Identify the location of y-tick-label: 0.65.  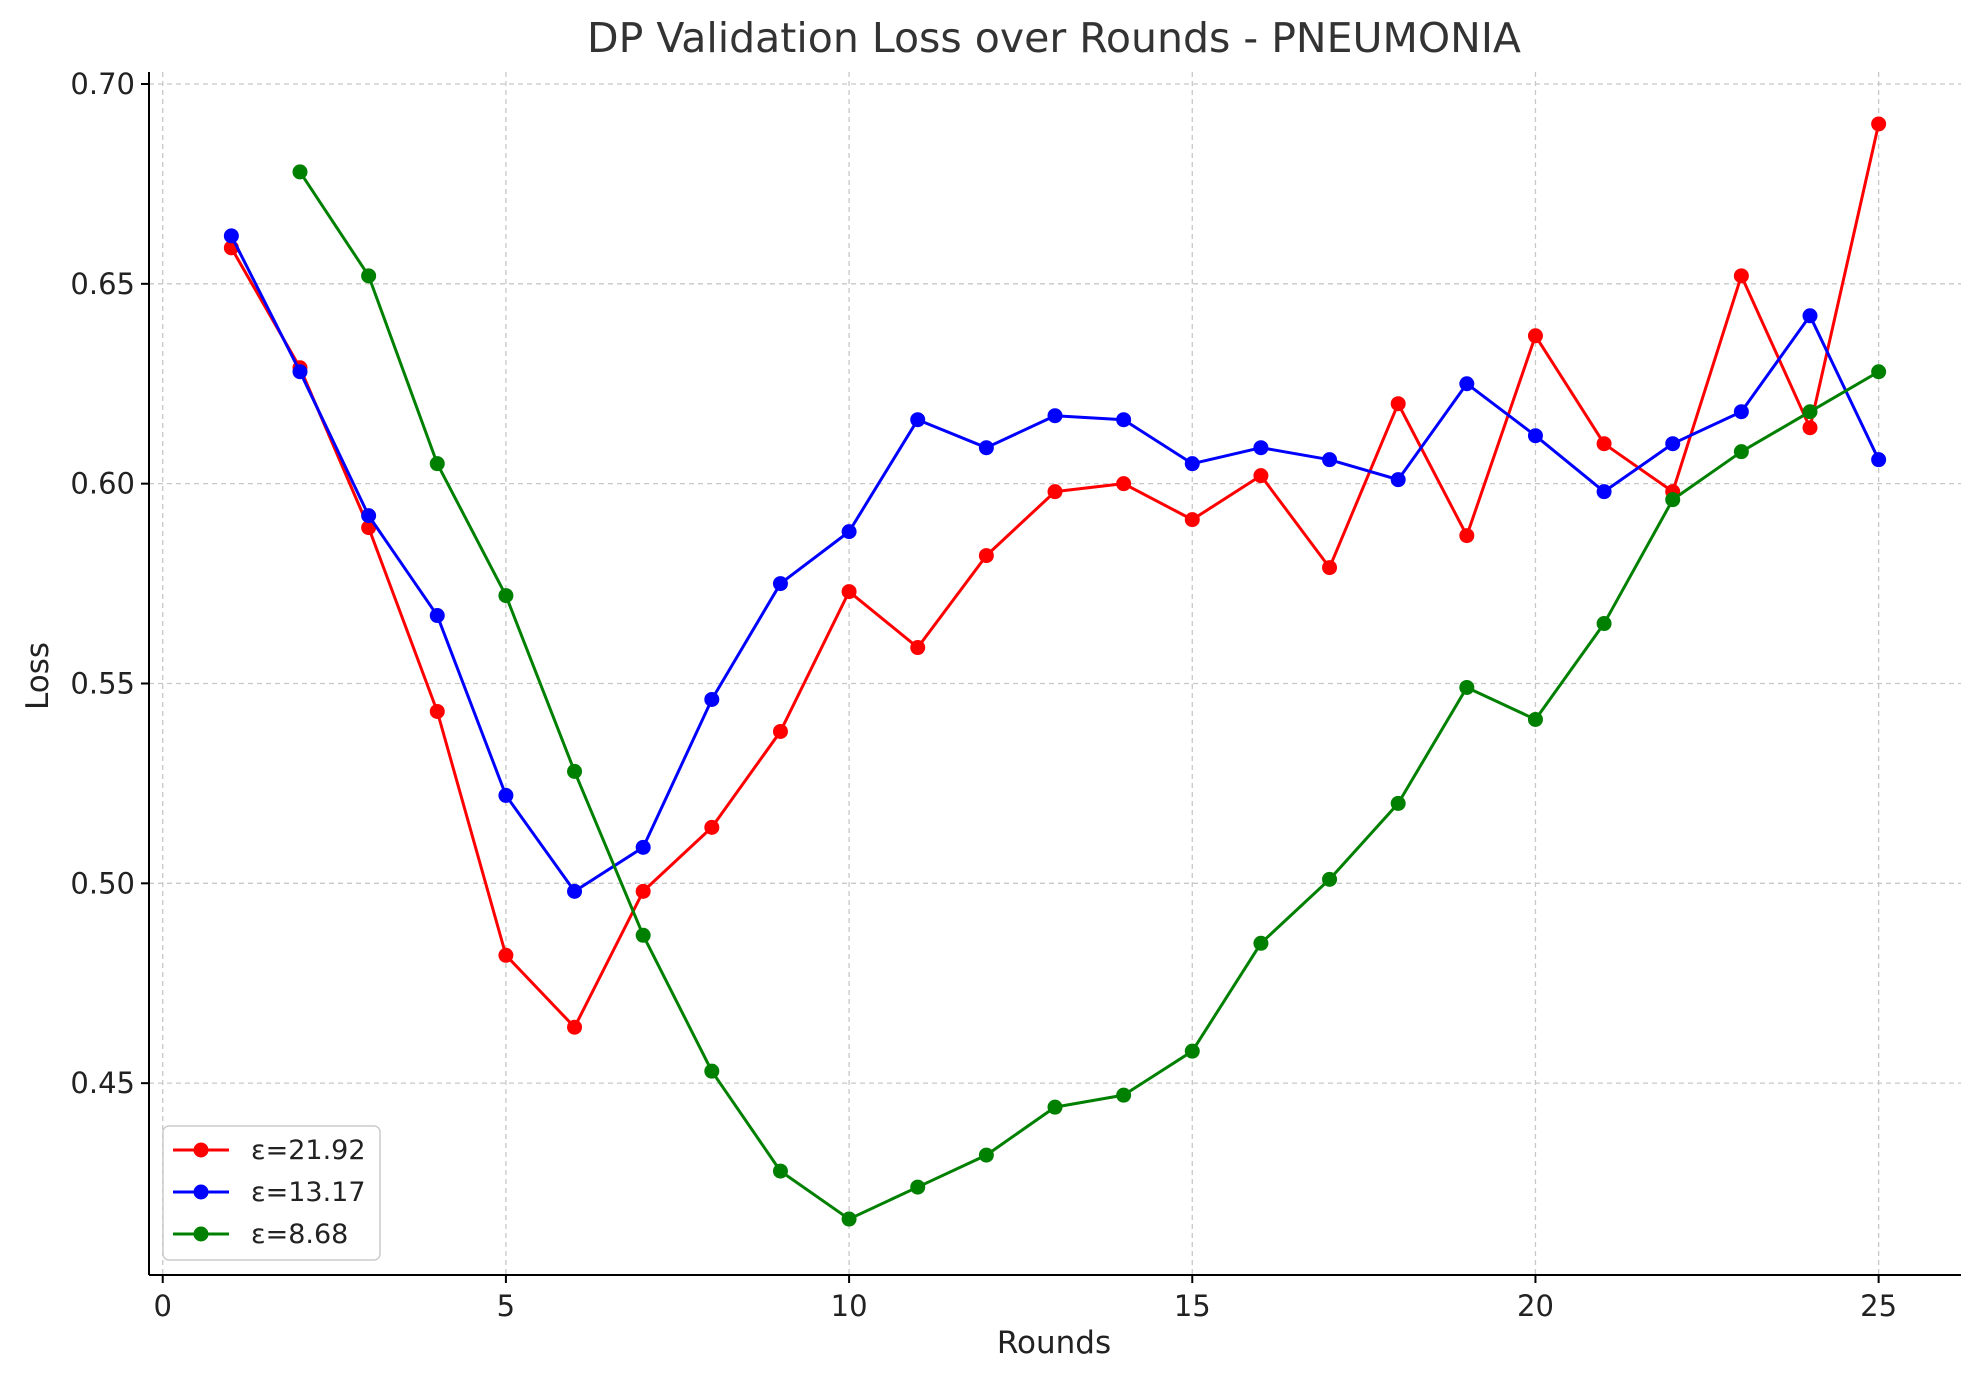
(102, 284).